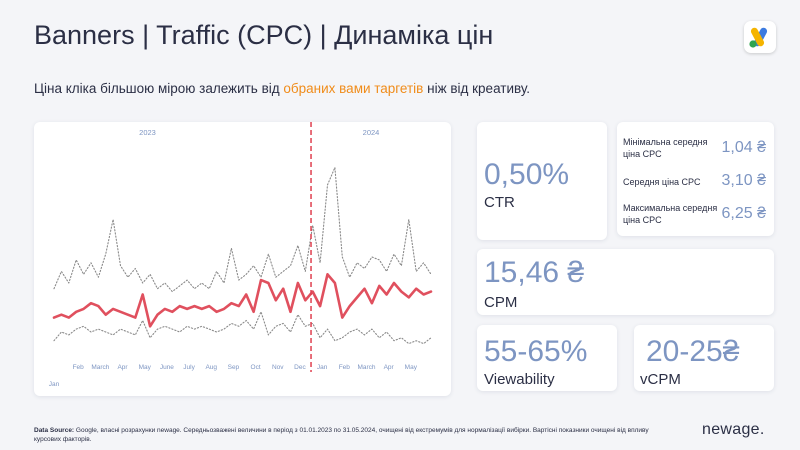 The image size is (800, 450). Describe the element at coordinates (743, 147) in the screenshot. I see `stat-value: 1,04 ₴` at that location.